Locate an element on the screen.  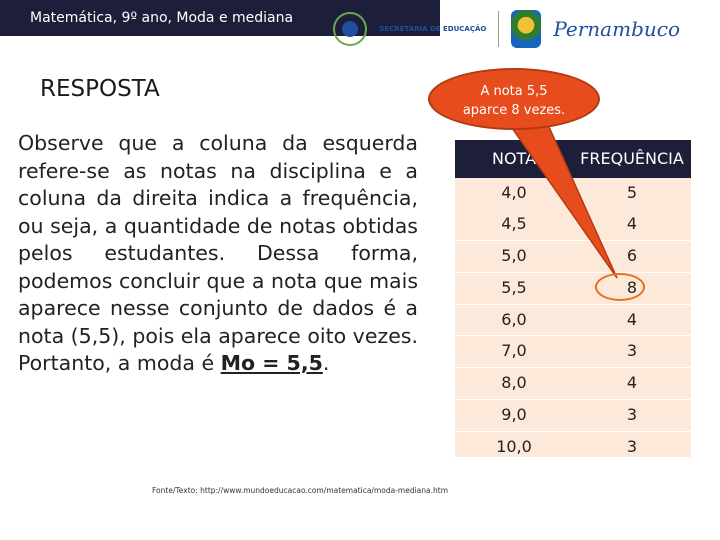
nota-cell: 8,0 is located at coordinates (514, 383).